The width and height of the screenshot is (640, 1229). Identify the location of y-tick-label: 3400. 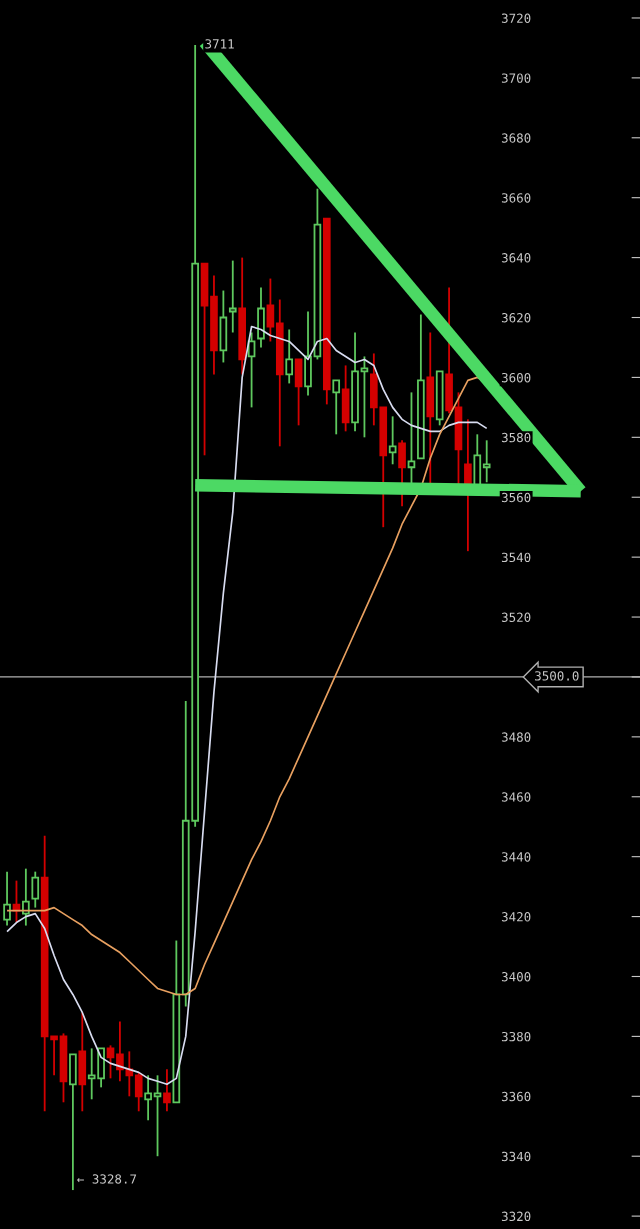
(516, 977).